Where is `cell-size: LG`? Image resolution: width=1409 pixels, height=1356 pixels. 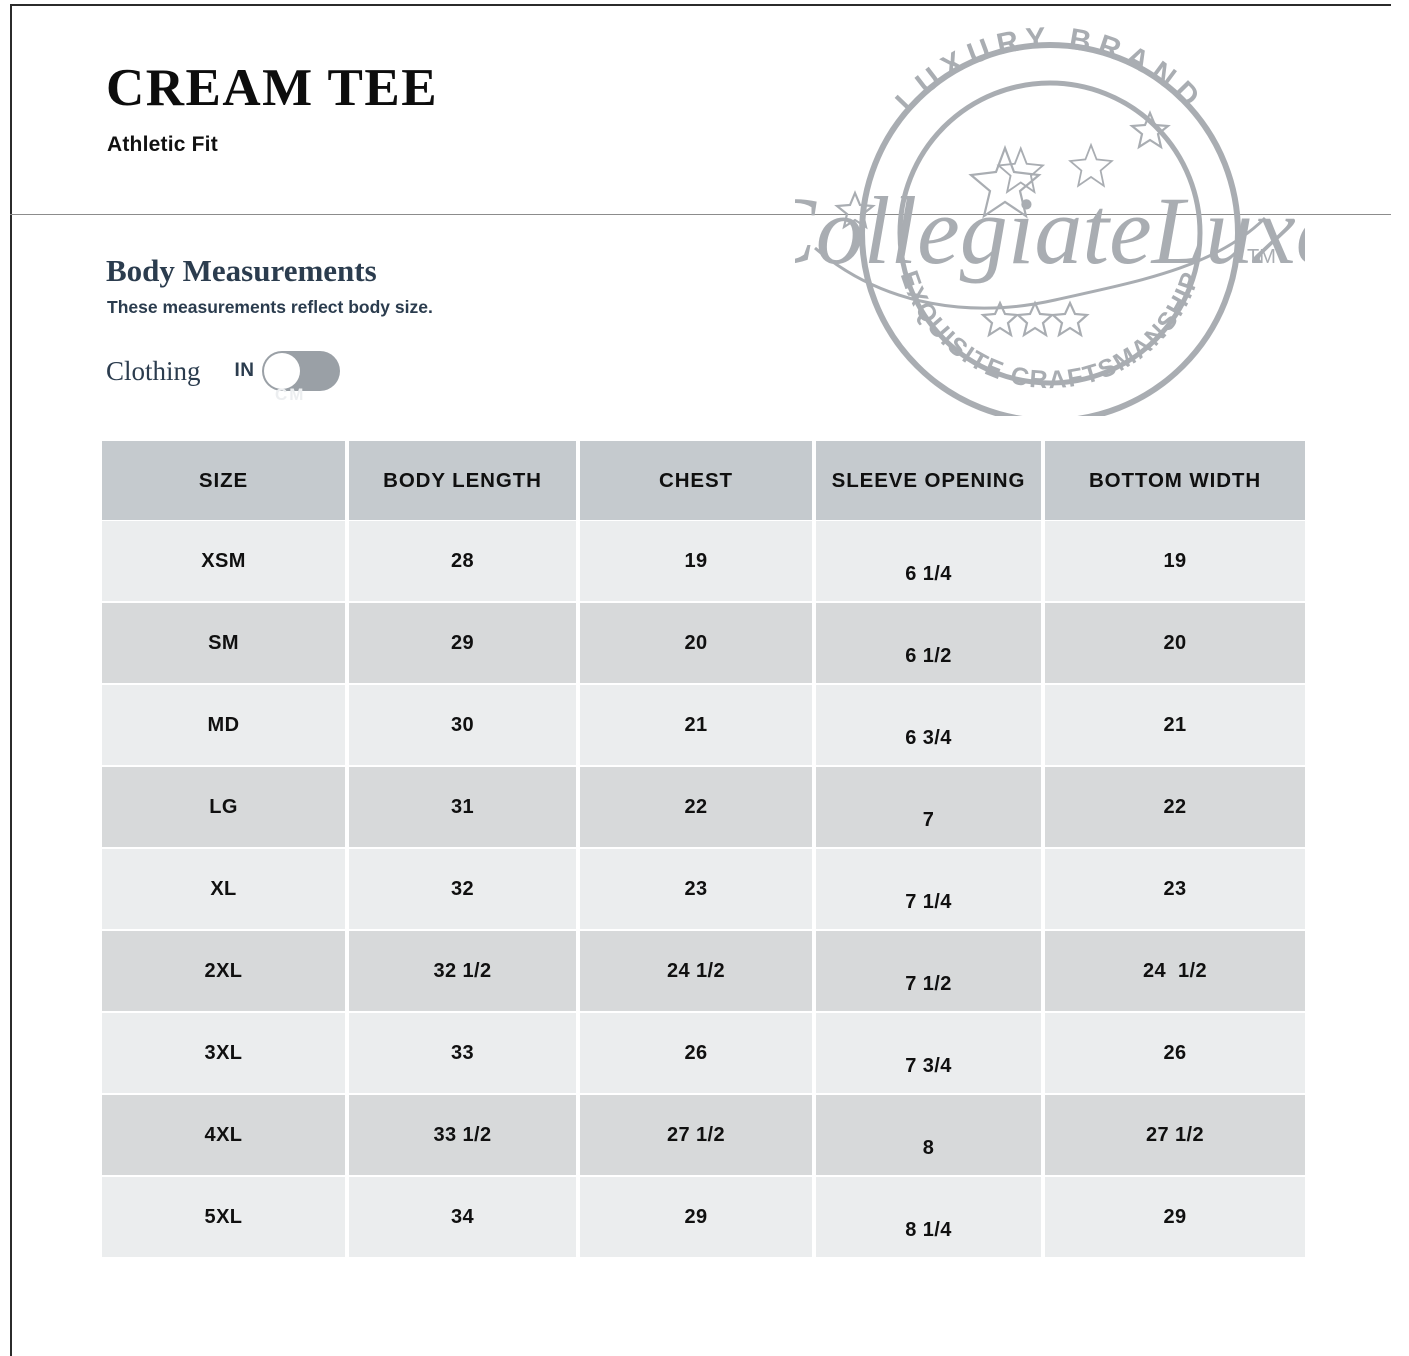
cell-size: LG is located at coordinates (223, 807).